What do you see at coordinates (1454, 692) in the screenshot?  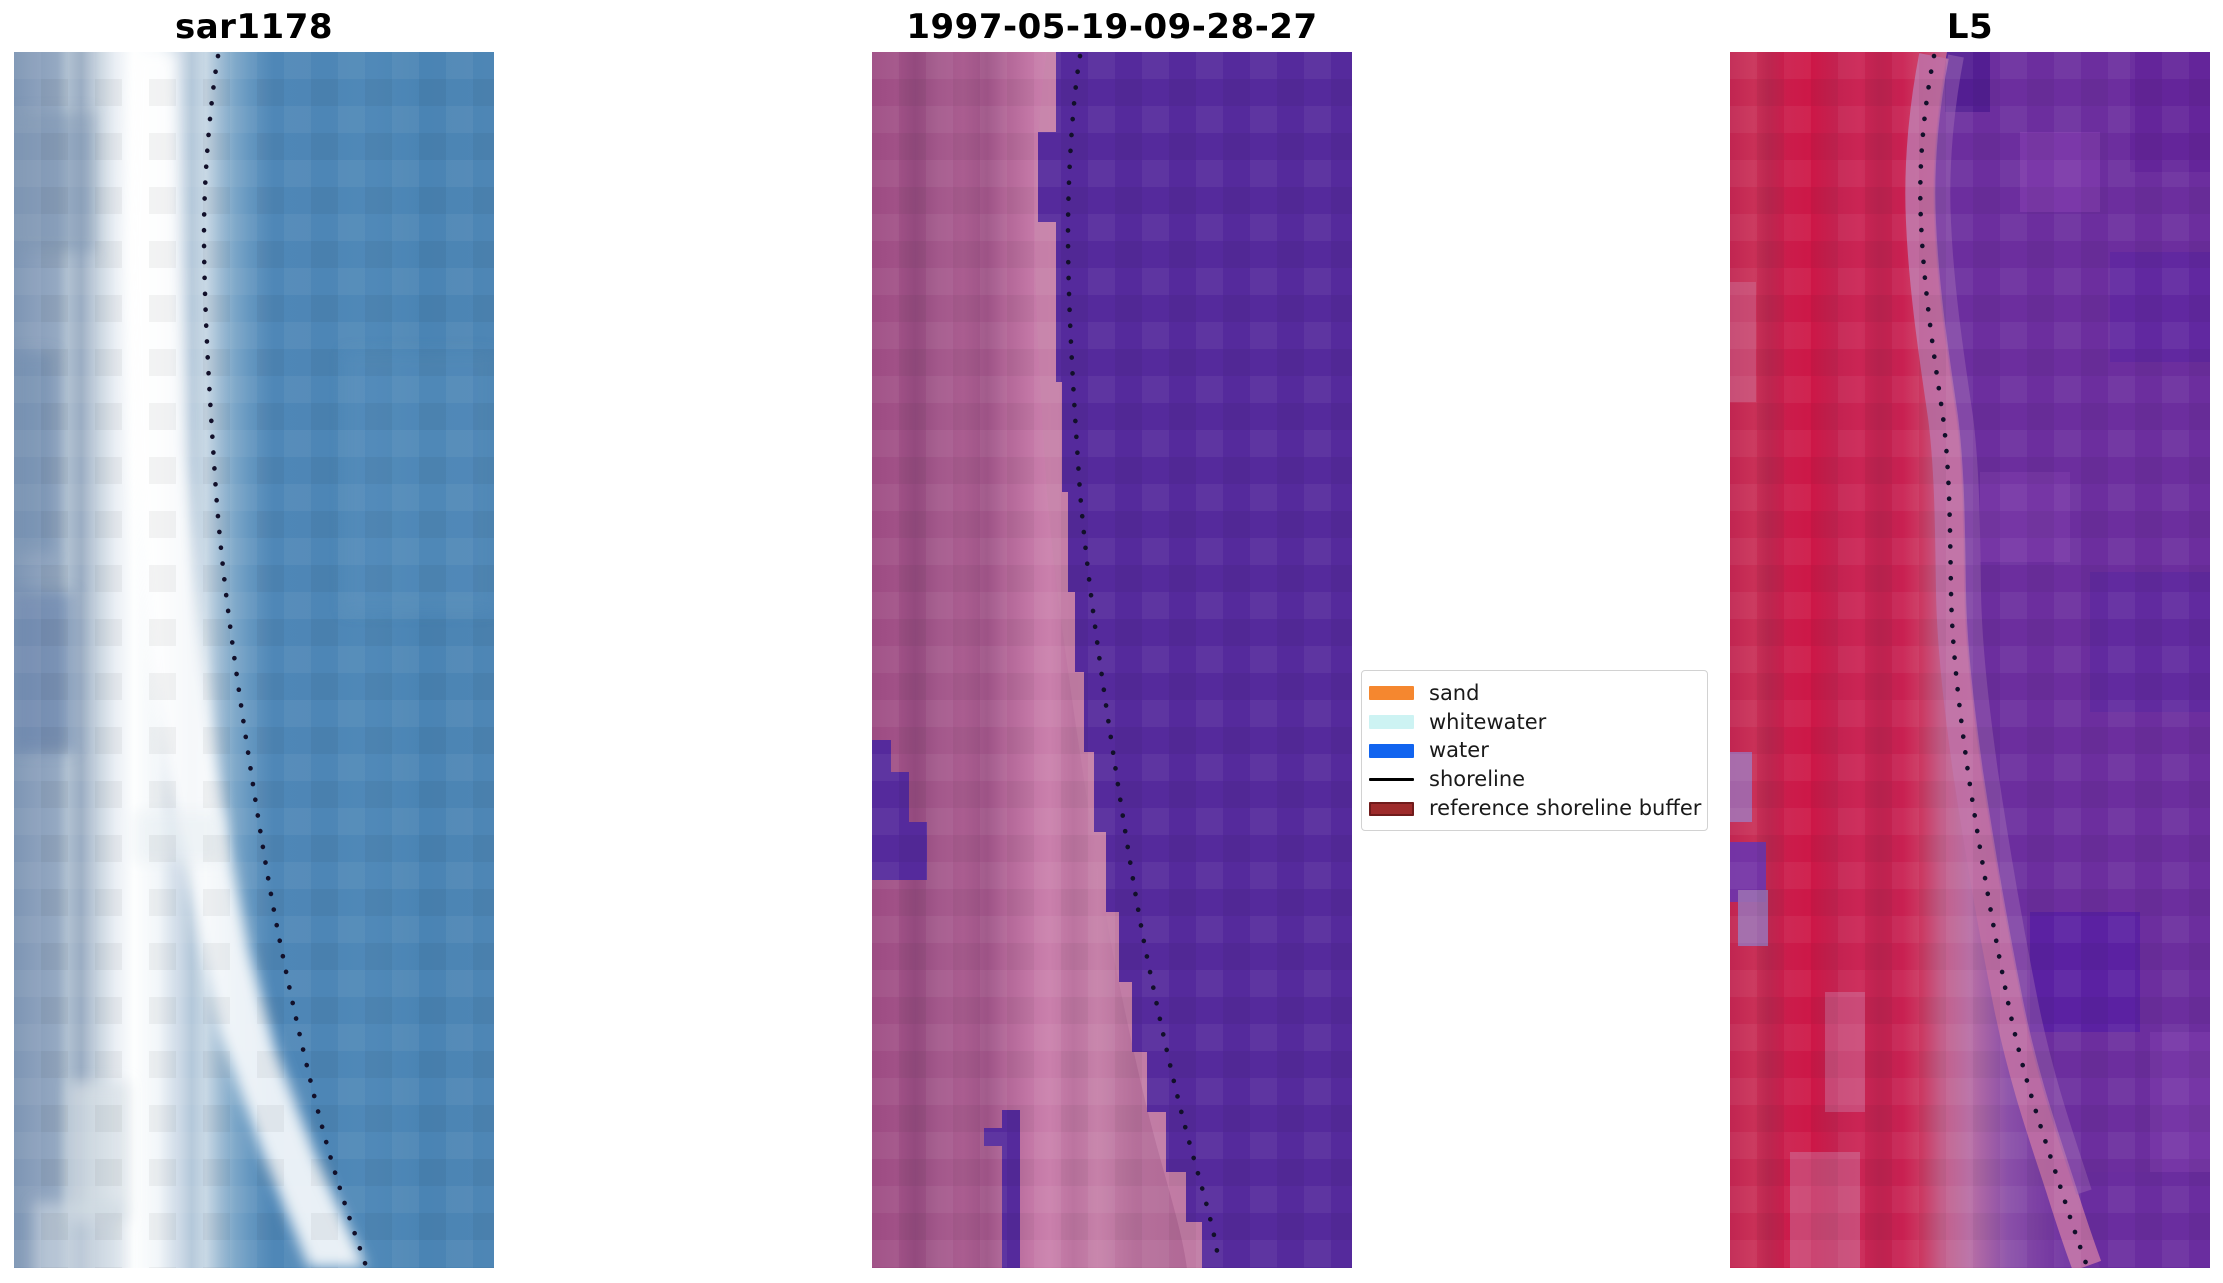 I see `legend-label-sand: sand` at bounding box center [1454, 692].